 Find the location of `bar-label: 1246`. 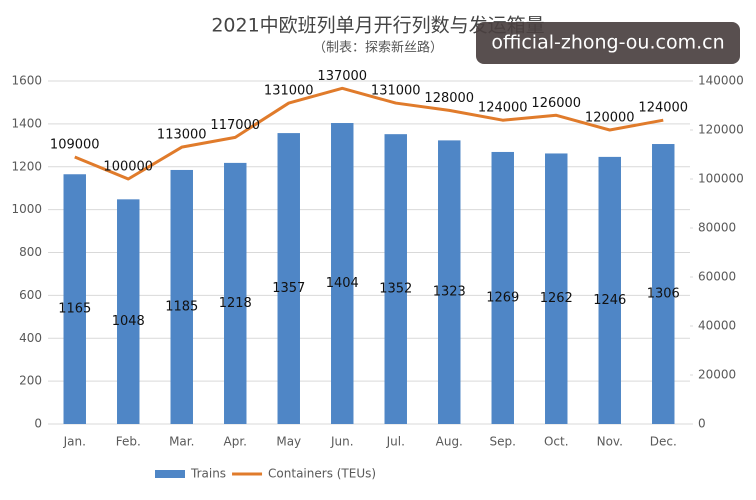

bar-label: 1246 is located at coordinates (609, 300).